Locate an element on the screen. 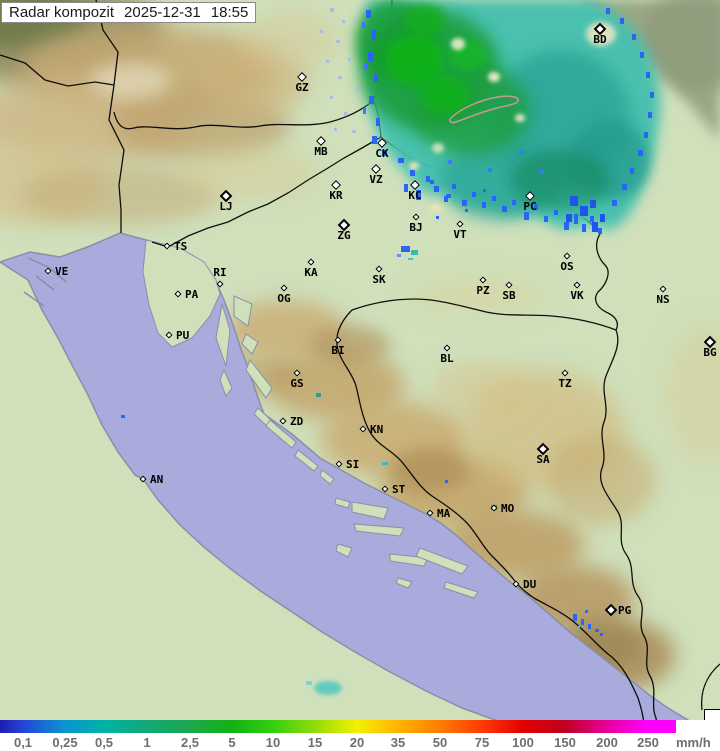 The image size is (720, 751). station-label: GS is located at coordinates (297, 383).